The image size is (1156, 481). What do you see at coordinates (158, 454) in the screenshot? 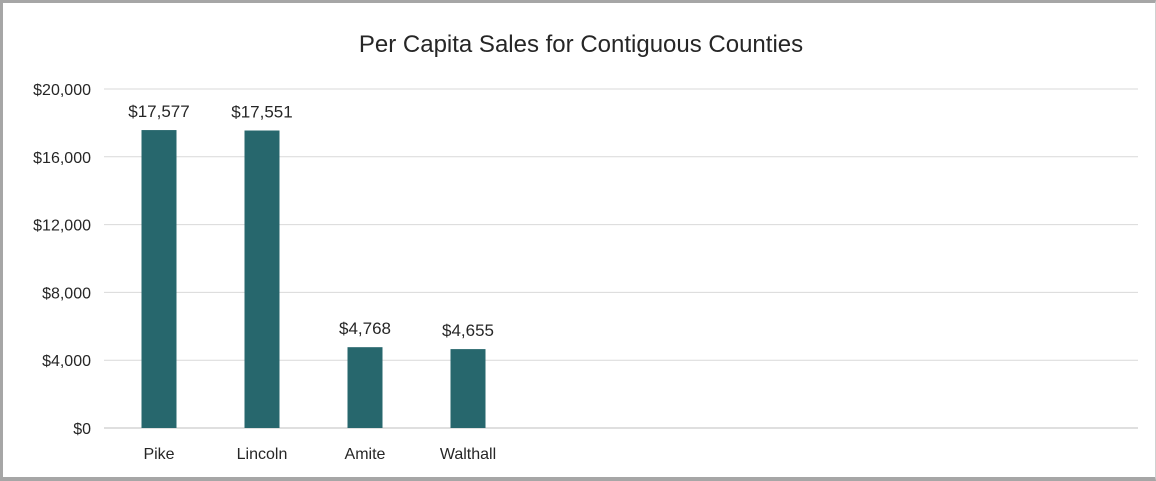
I see `x-tick-label: Pike` at bounding box center [158, 454].